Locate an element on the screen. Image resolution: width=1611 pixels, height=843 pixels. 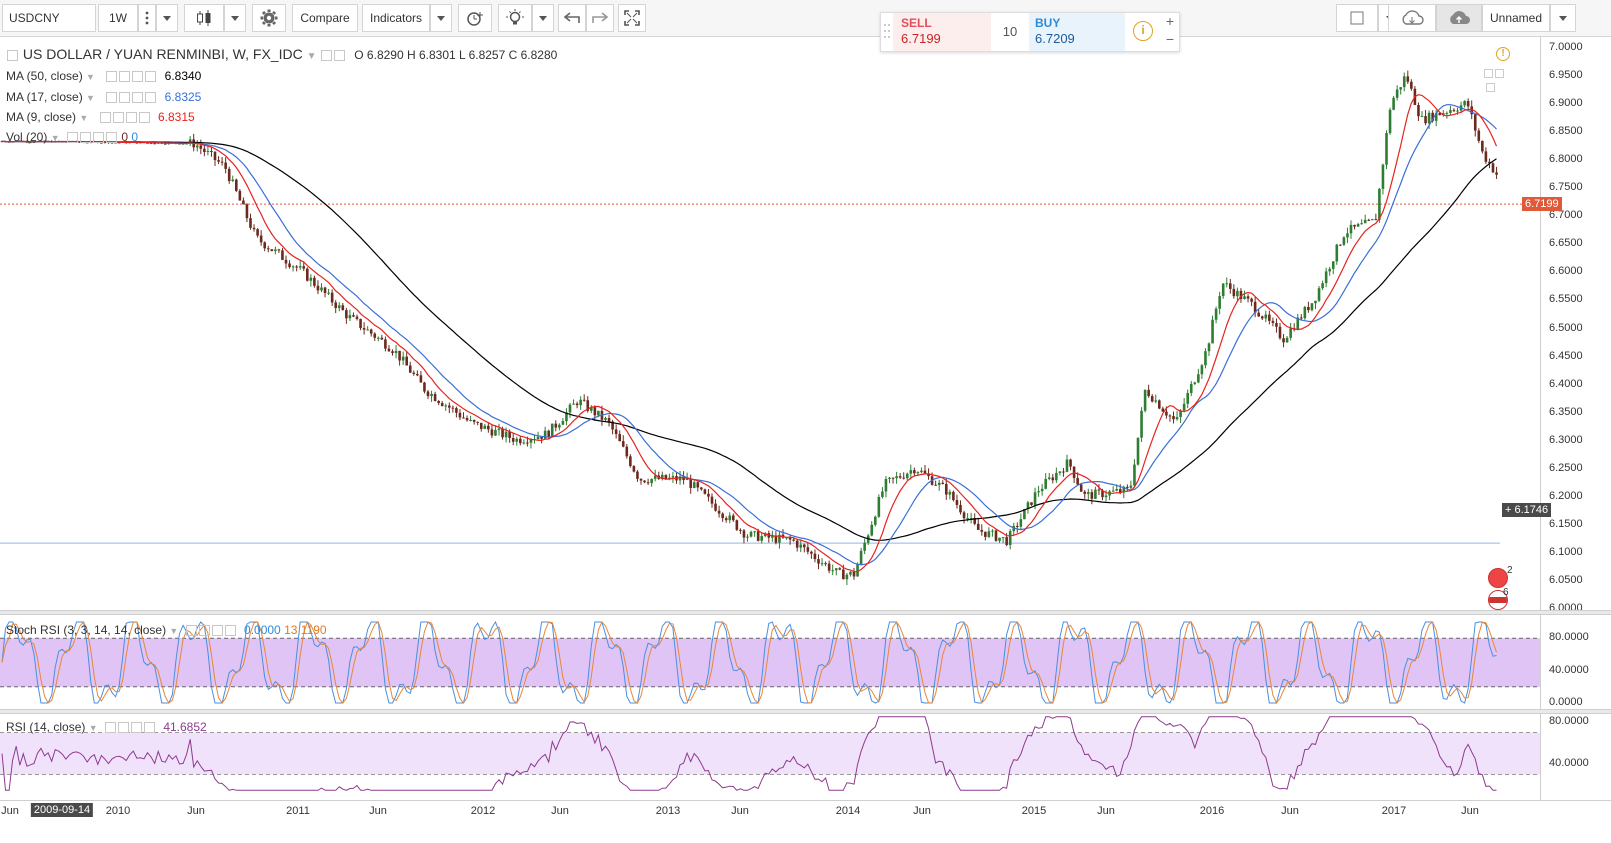
stoch-rsi-chart is located at coordinates (770, 662).